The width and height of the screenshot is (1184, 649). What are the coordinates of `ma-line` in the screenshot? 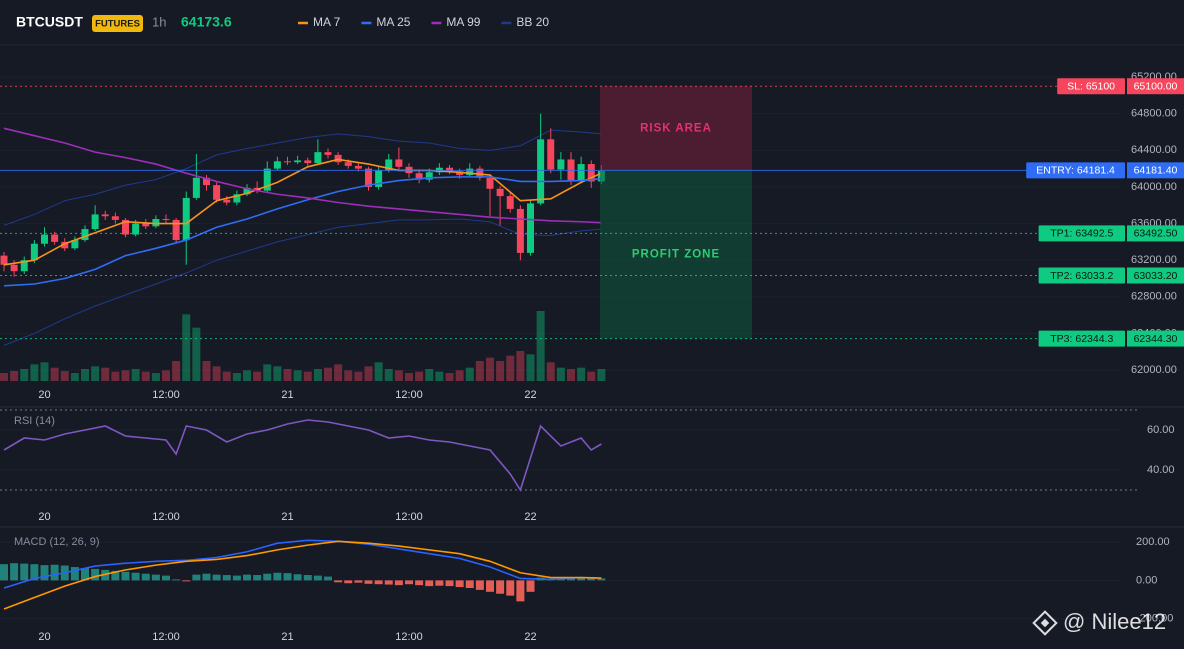 It's located at (302, 212).